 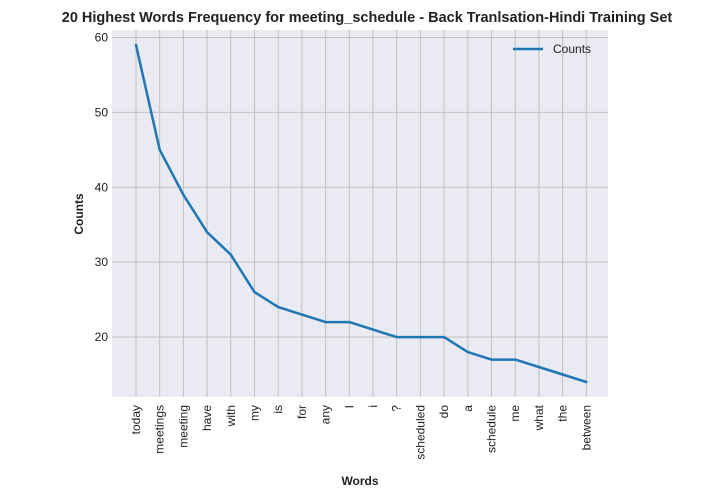 What do you see at coordinates (563, 413) in the screenshot?
I see `x-tick-label: the` at bounding box center [563, 413].